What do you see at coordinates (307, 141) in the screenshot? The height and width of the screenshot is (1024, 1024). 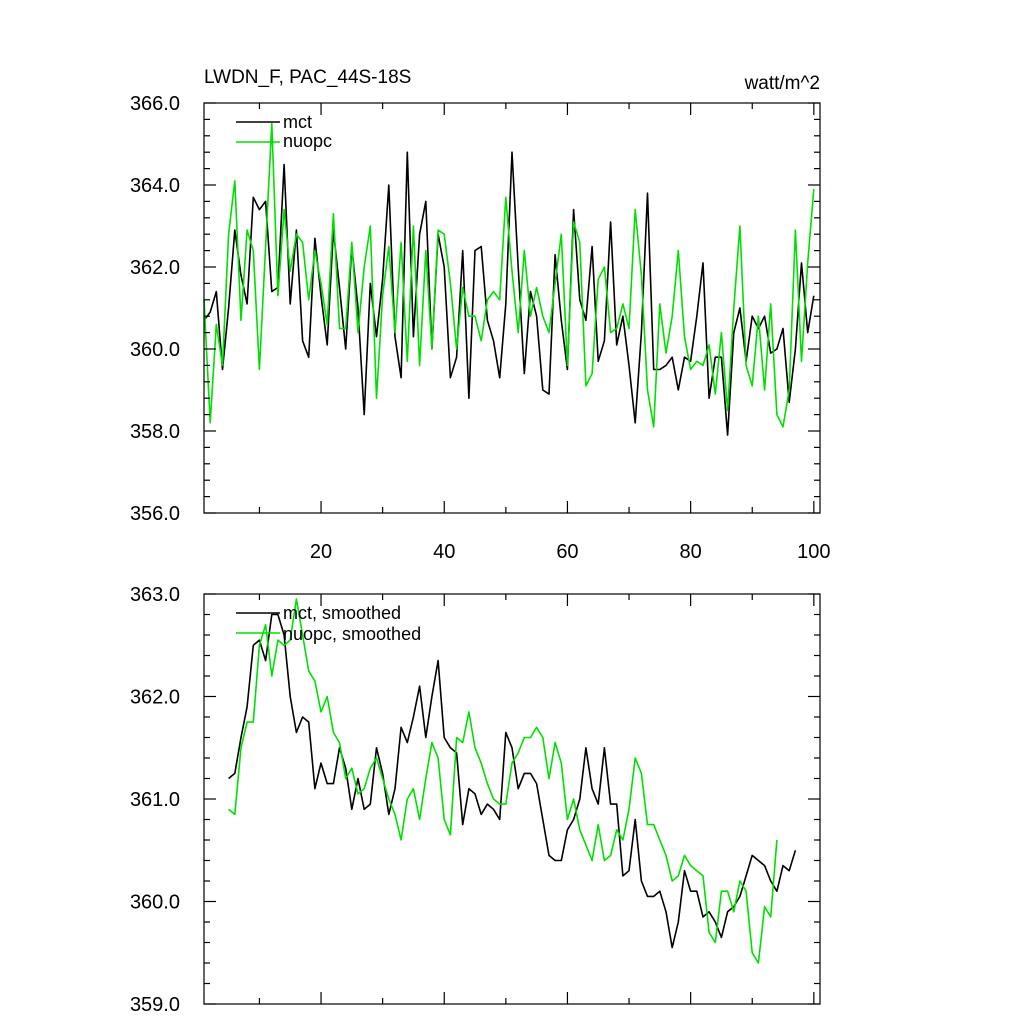 I see `legend-label-nuopc: nuopc` at bounding box center [307, 141].